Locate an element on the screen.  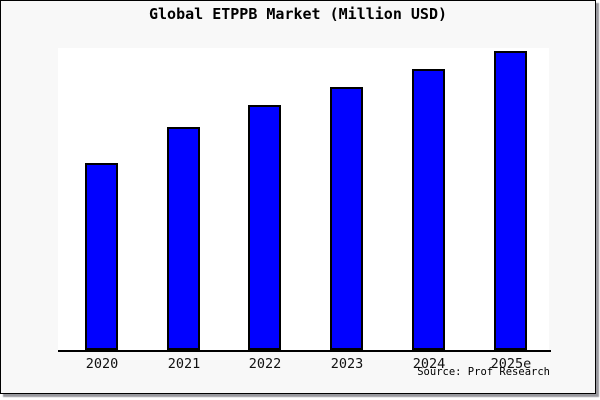
bar-2022 is located at coordinates (264, 227).